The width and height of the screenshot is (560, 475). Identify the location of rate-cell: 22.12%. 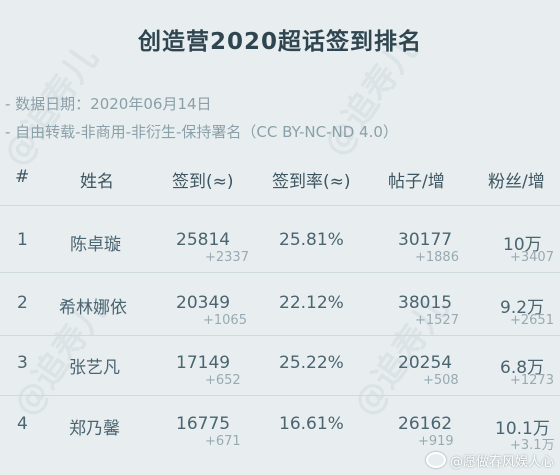
(311, 303).